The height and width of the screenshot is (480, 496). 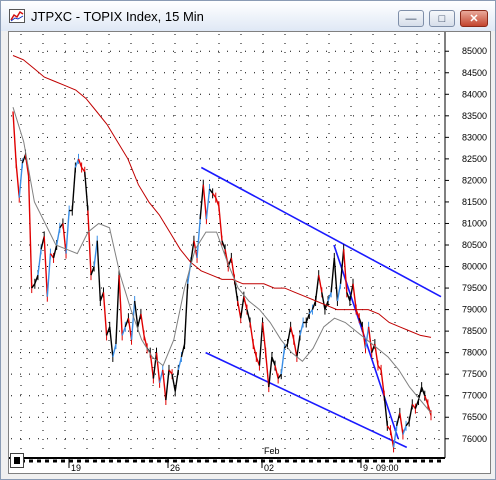 What do you see at coordinates (411, 18) in the screenshot?
I see `minimize-button: —` at bounding box center [411, 18].